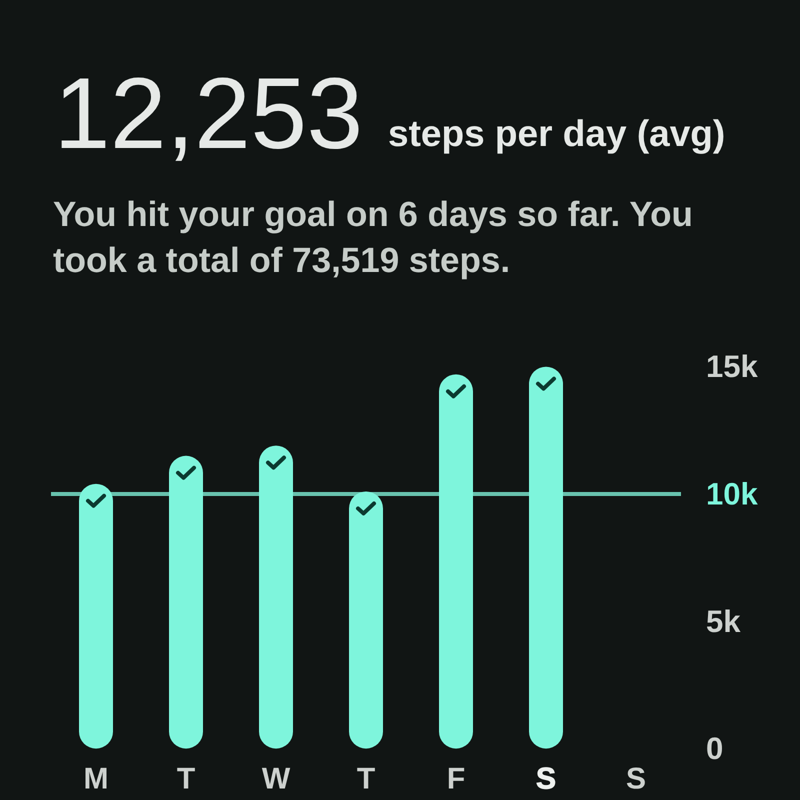 This screenshot has width=800, height=800. Describe the element at coordinates (715, 748) in the screenshot. I see `y-tick-label: 0` at that location.